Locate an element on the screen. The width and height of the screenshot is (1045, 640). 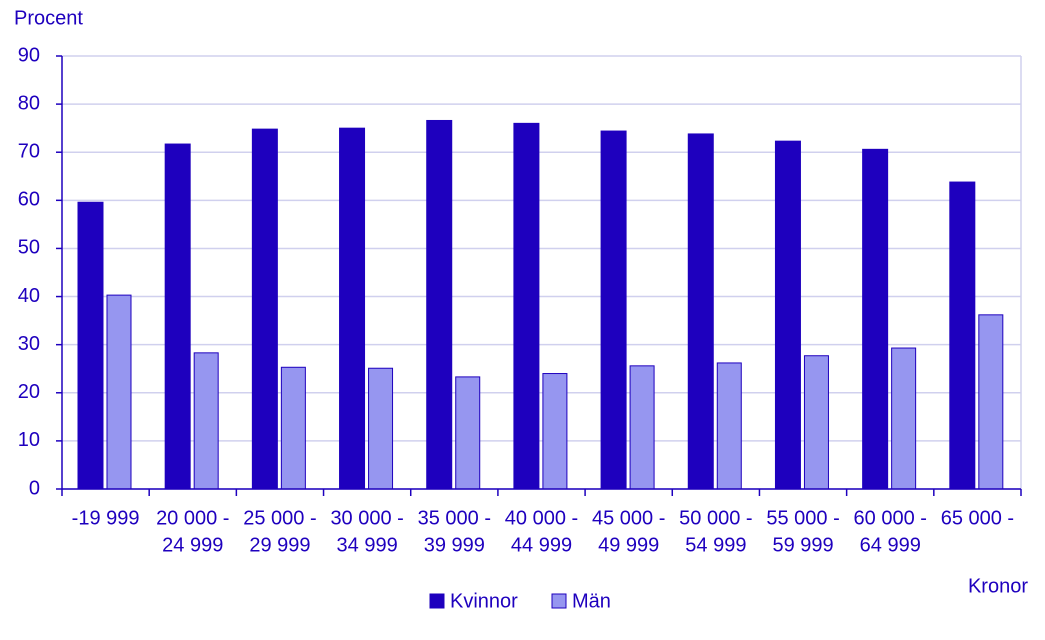
x-tick-label: 34 999 is located at coordinates (367, 545).